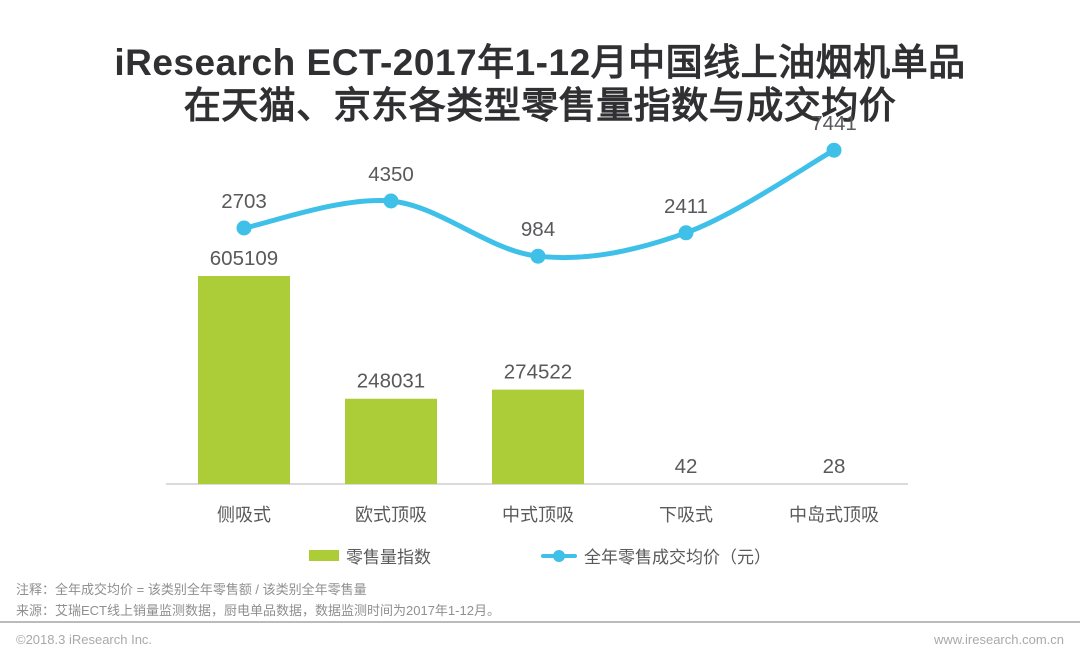 The height and width of the screenshot is (662, 1080). I want to click on category-label: 侧吸式, so click(244, 515).